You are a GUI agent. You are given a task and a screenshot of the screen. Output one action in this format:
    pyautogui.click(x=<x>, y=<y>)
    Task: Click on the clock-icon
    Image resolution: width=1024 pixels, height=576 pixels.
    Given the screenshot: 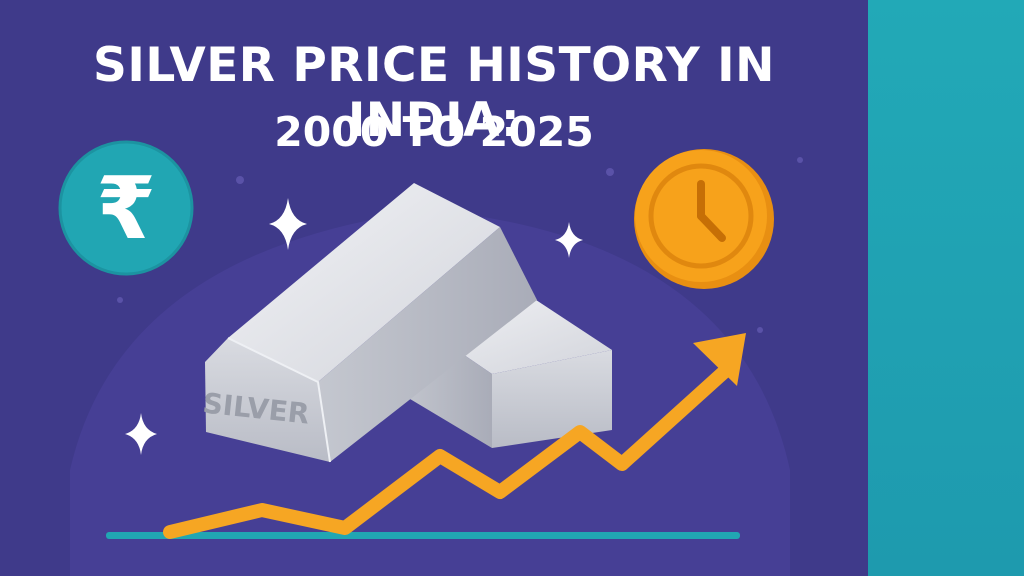 What is the action you would take?
    pyautogui.click(x=704, y=219)
    